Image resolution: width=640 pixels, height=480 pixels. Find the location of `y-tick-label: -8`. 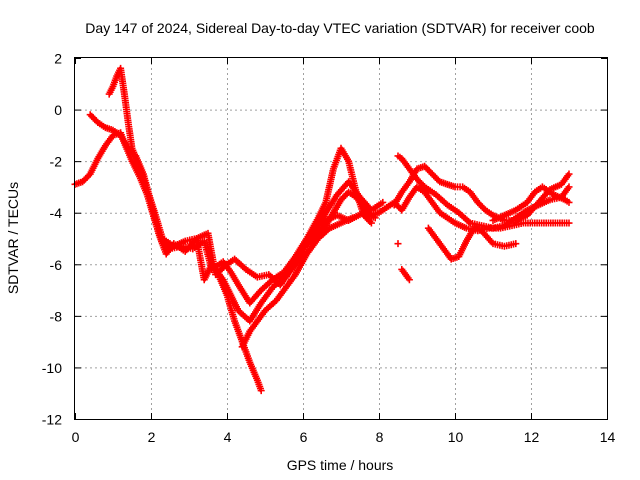

y-tick-label: -8 is located at coordinates (56, 316).